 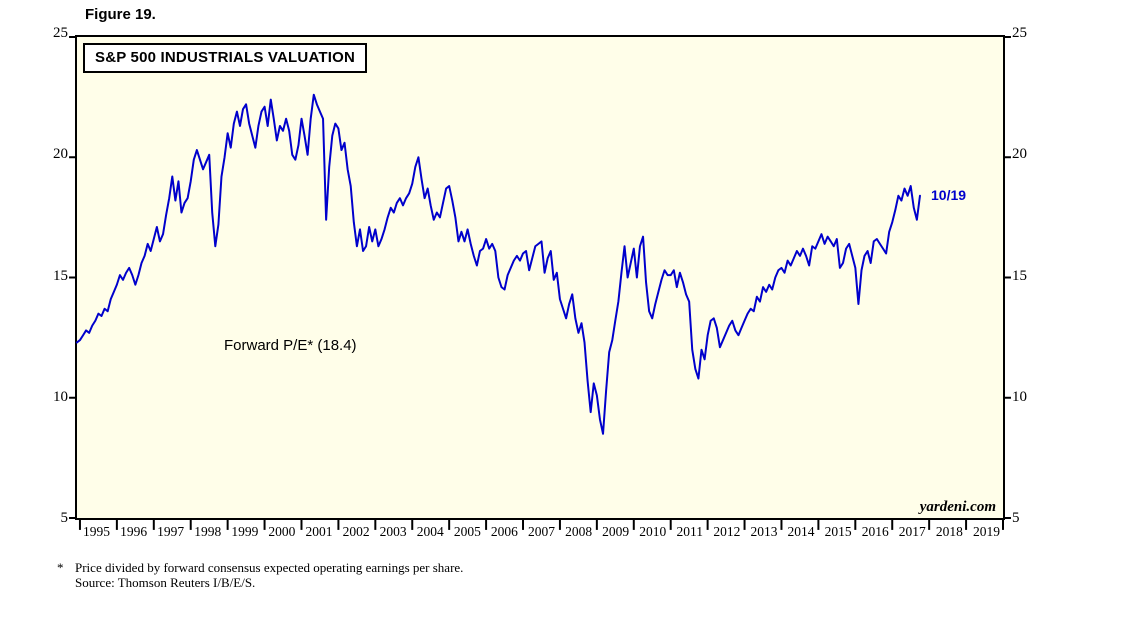 What do you see at coordinates (1016, 518) in the screenshot?
I see `y-axis-label-right: 5` at bounding box center [1016, 518].